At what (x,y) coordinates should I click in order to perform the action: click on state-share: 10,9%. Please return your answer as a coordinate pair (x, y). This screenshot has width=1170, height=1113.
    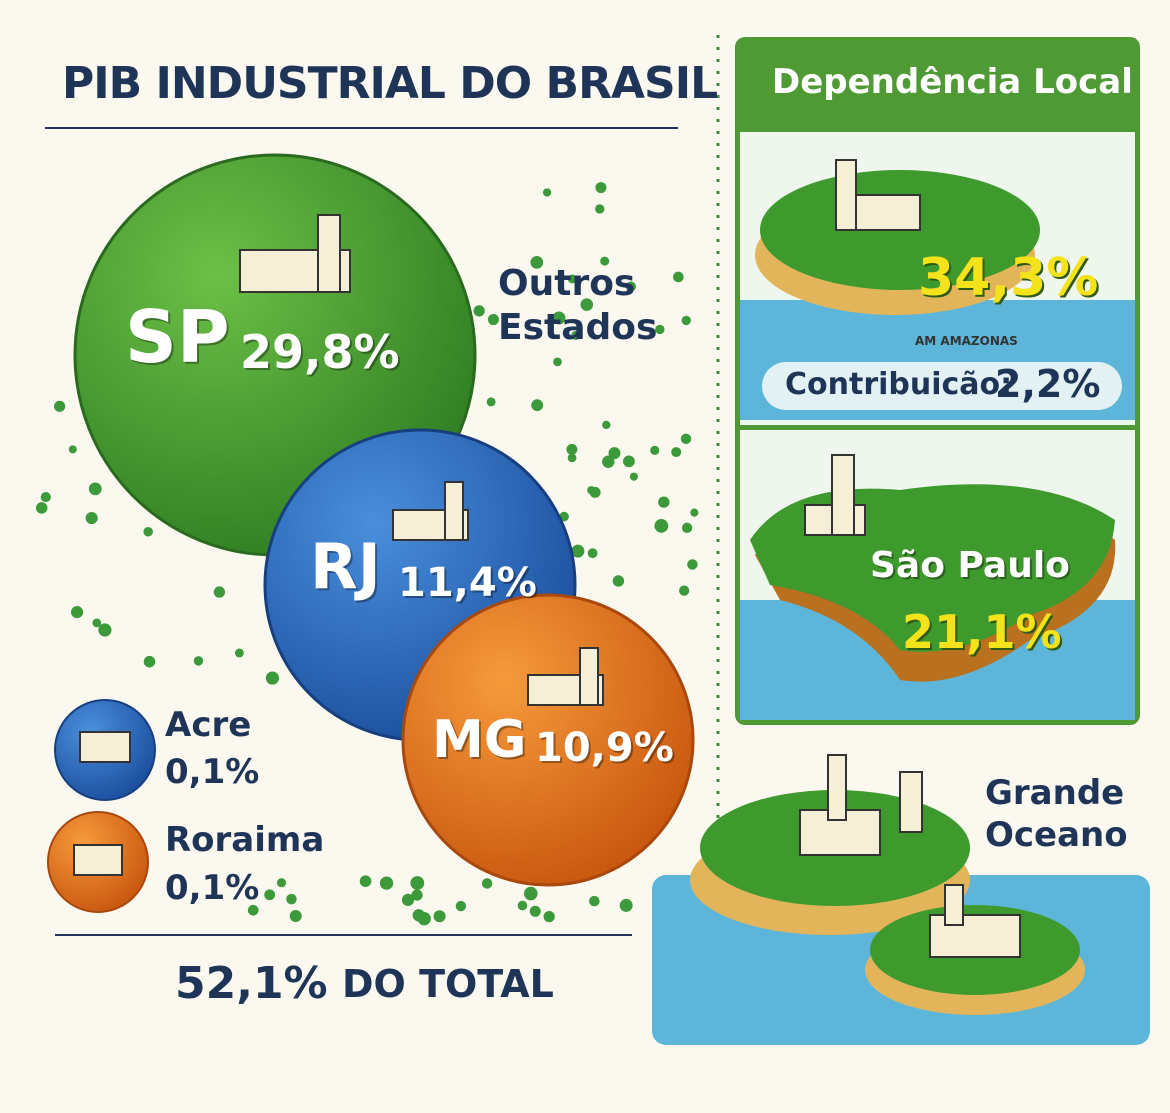
    Looking at the image, I should click on (604, 748).